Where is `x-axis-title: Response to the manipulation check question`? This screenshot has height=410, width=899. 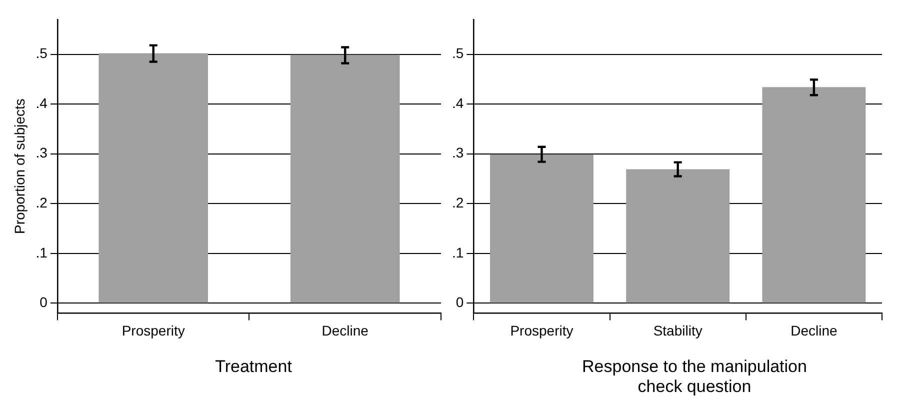 x-axis-title: Response to the manipulation check question is located at coordinates (694, 377).